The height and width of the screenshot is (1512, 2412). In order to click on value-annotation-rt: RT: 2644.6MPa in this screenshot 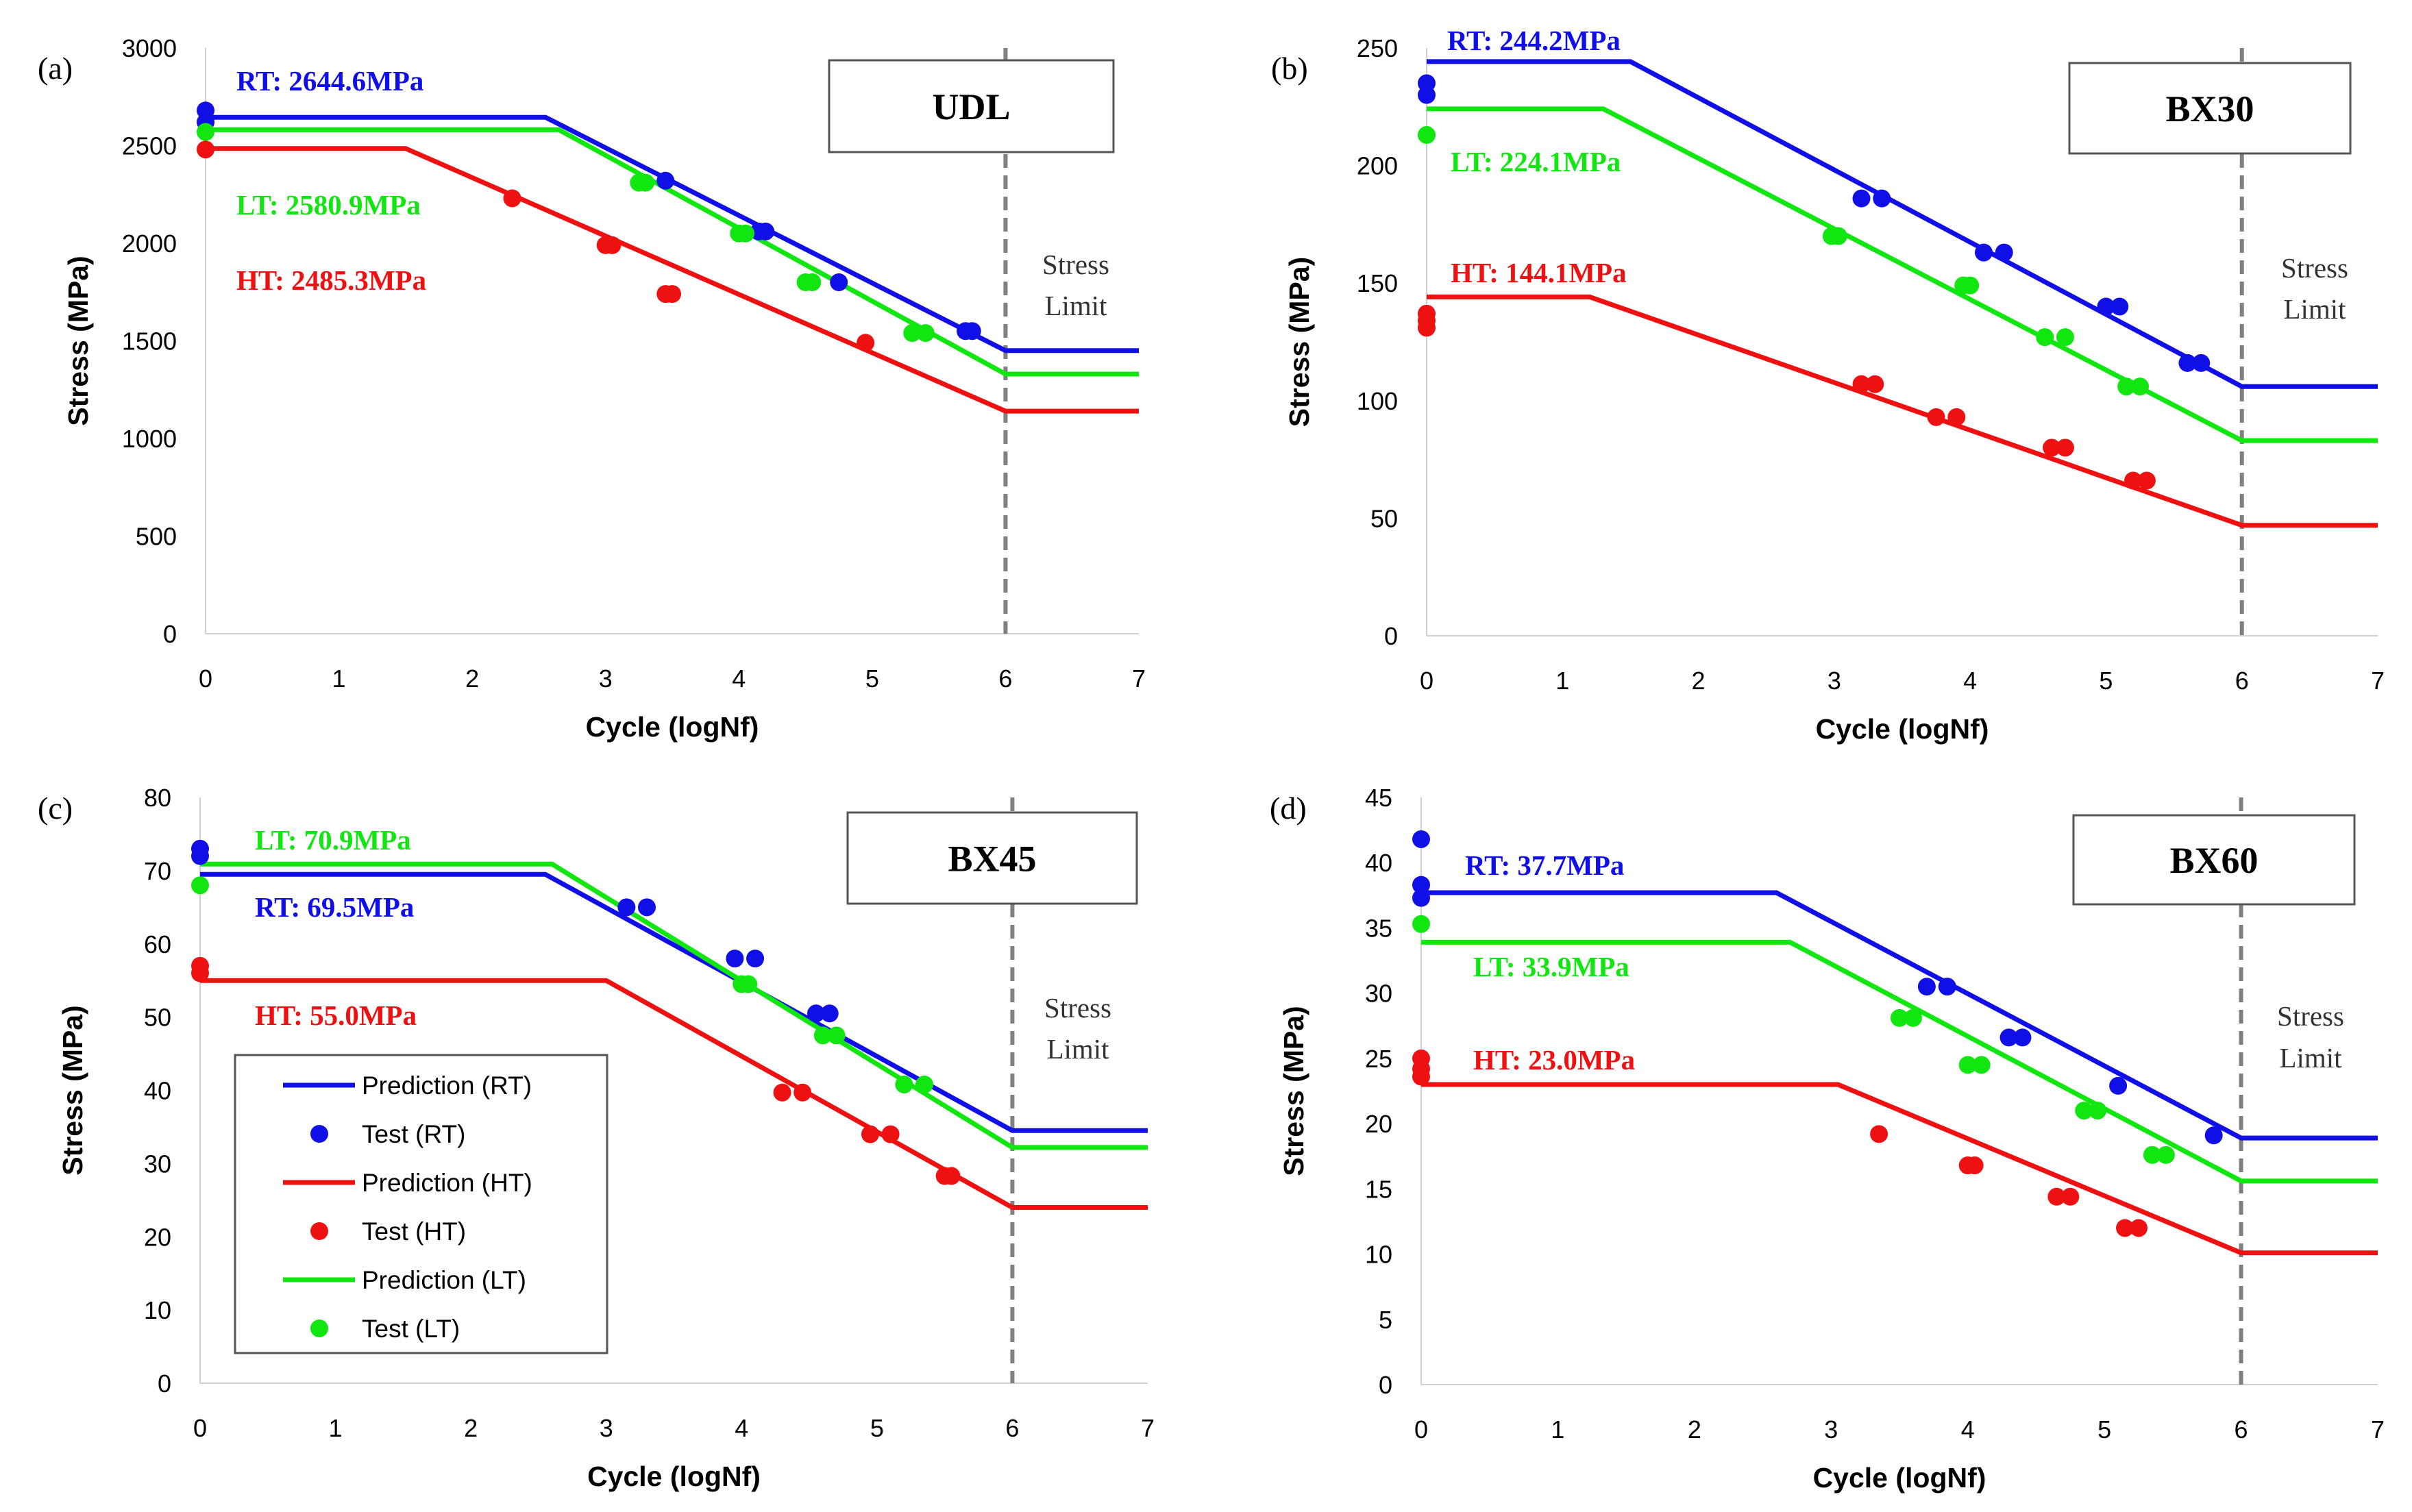, I will do `click(329, 81)`.